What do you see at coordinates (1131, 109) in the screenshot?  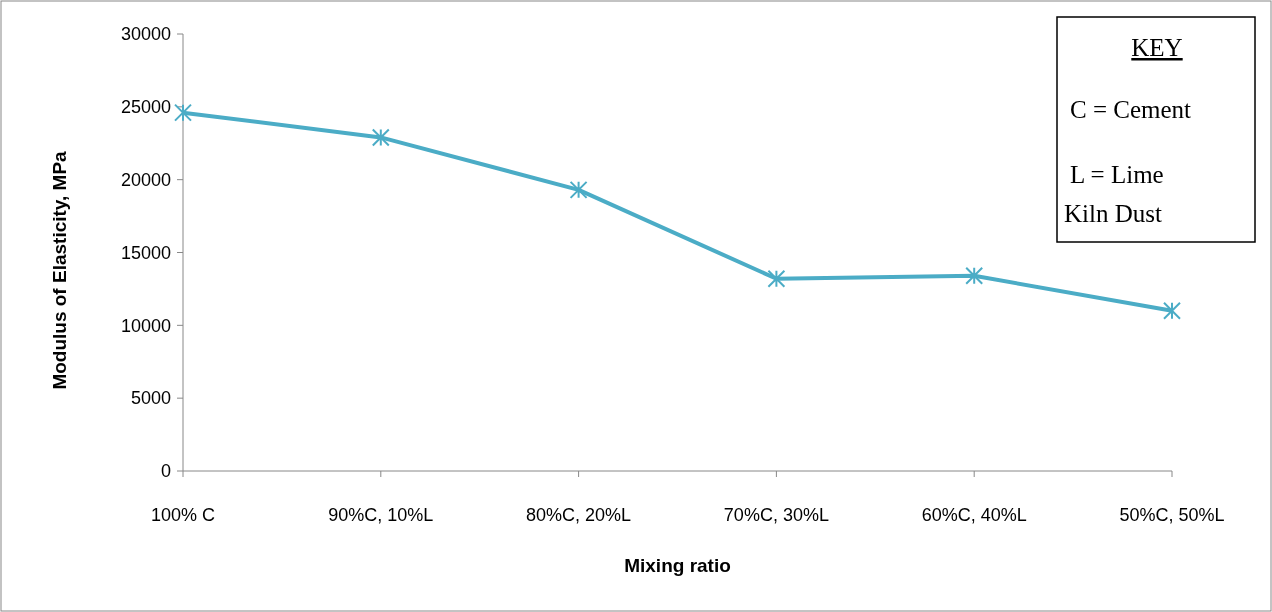 I see `annotation: C = Cement` at bounding box center [1131, 109].